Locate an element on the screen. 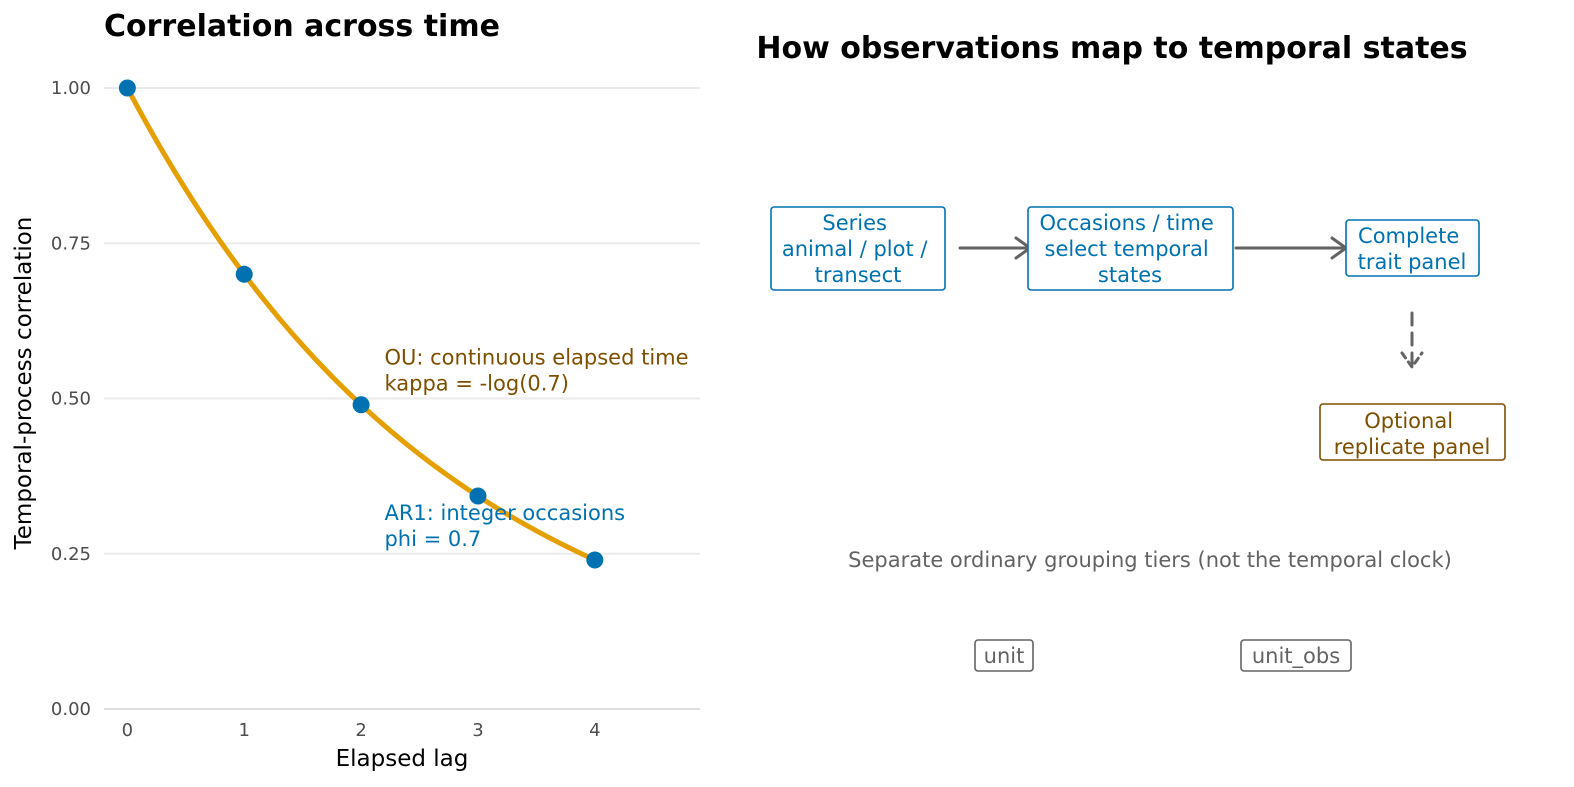  dashed-arrow-complete-to-optional is located at coordinates (1412, 340).